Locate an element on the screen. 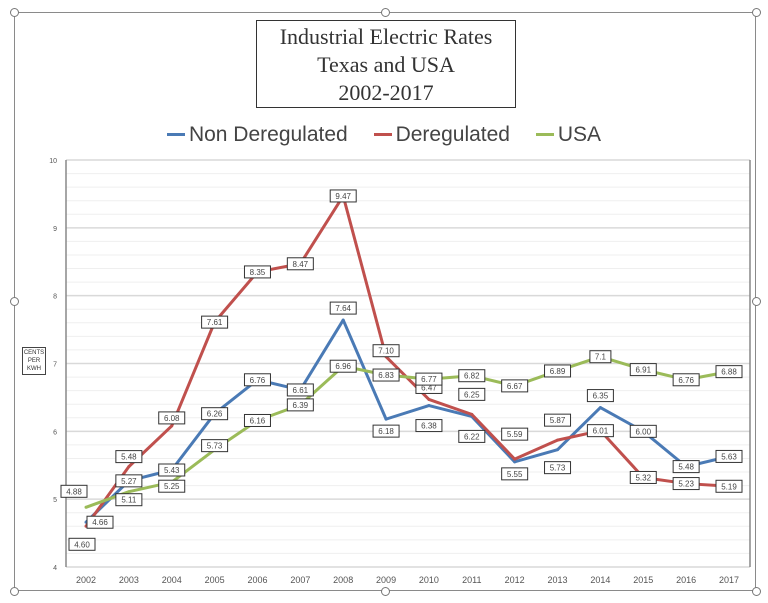  legend-item-deregulated: Deregulated is located at coordinates (441, 134).